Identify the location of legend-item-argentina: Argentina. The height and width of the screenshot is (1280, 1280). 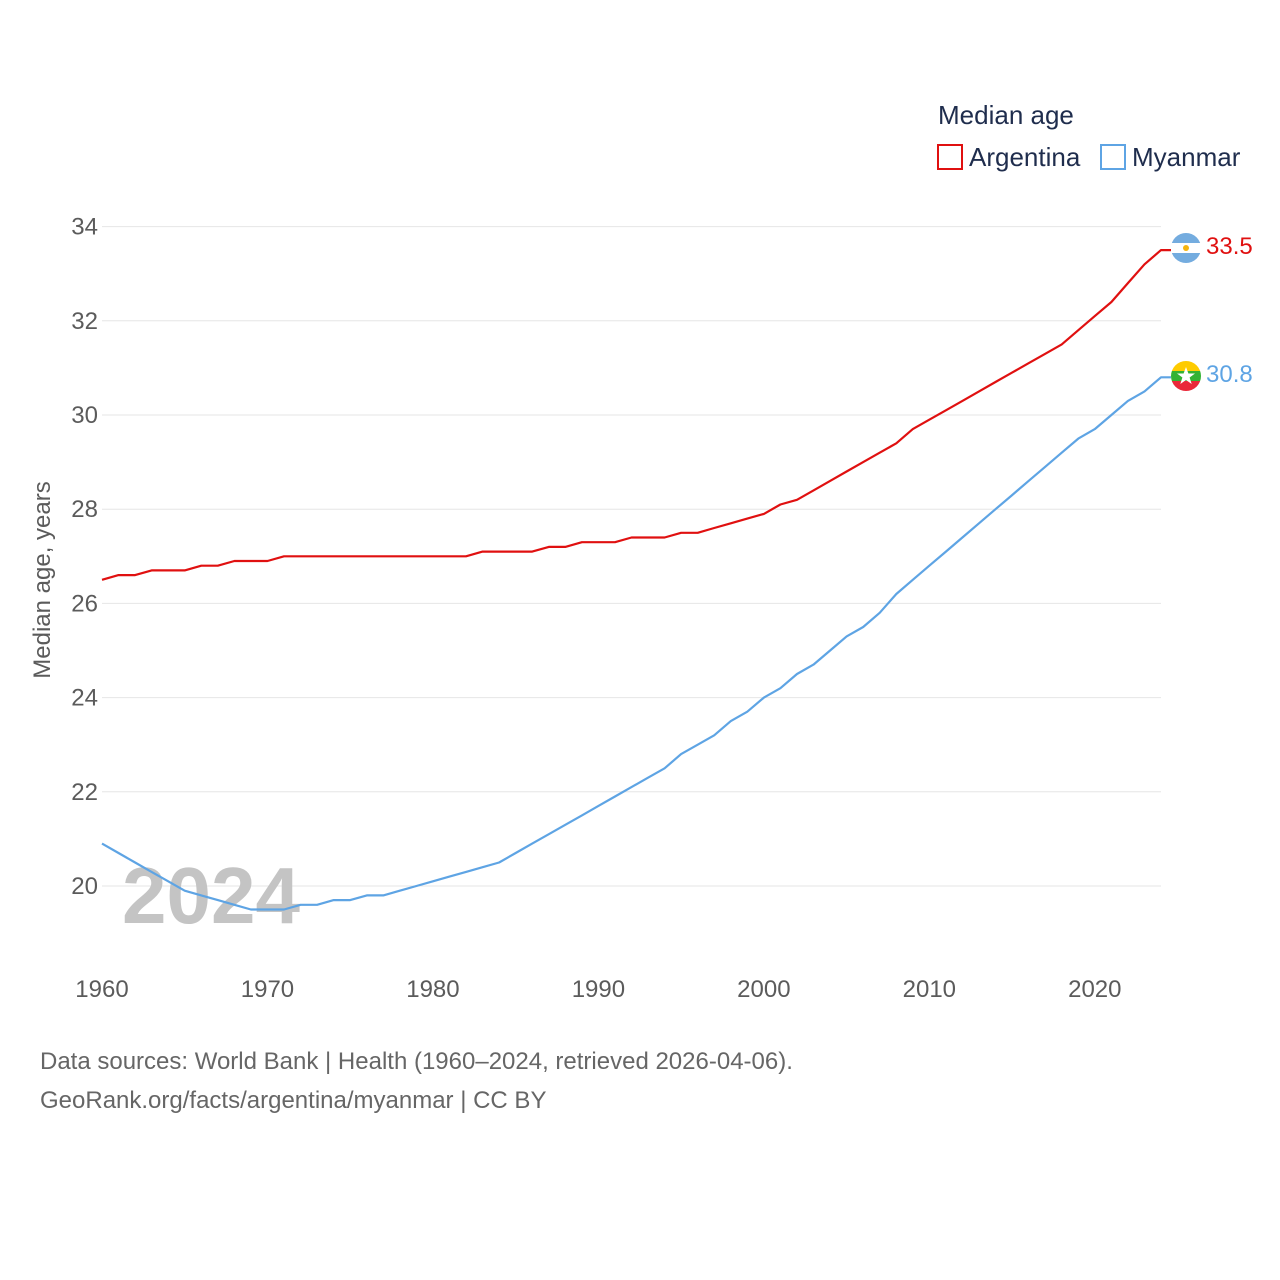
(1009, 157).